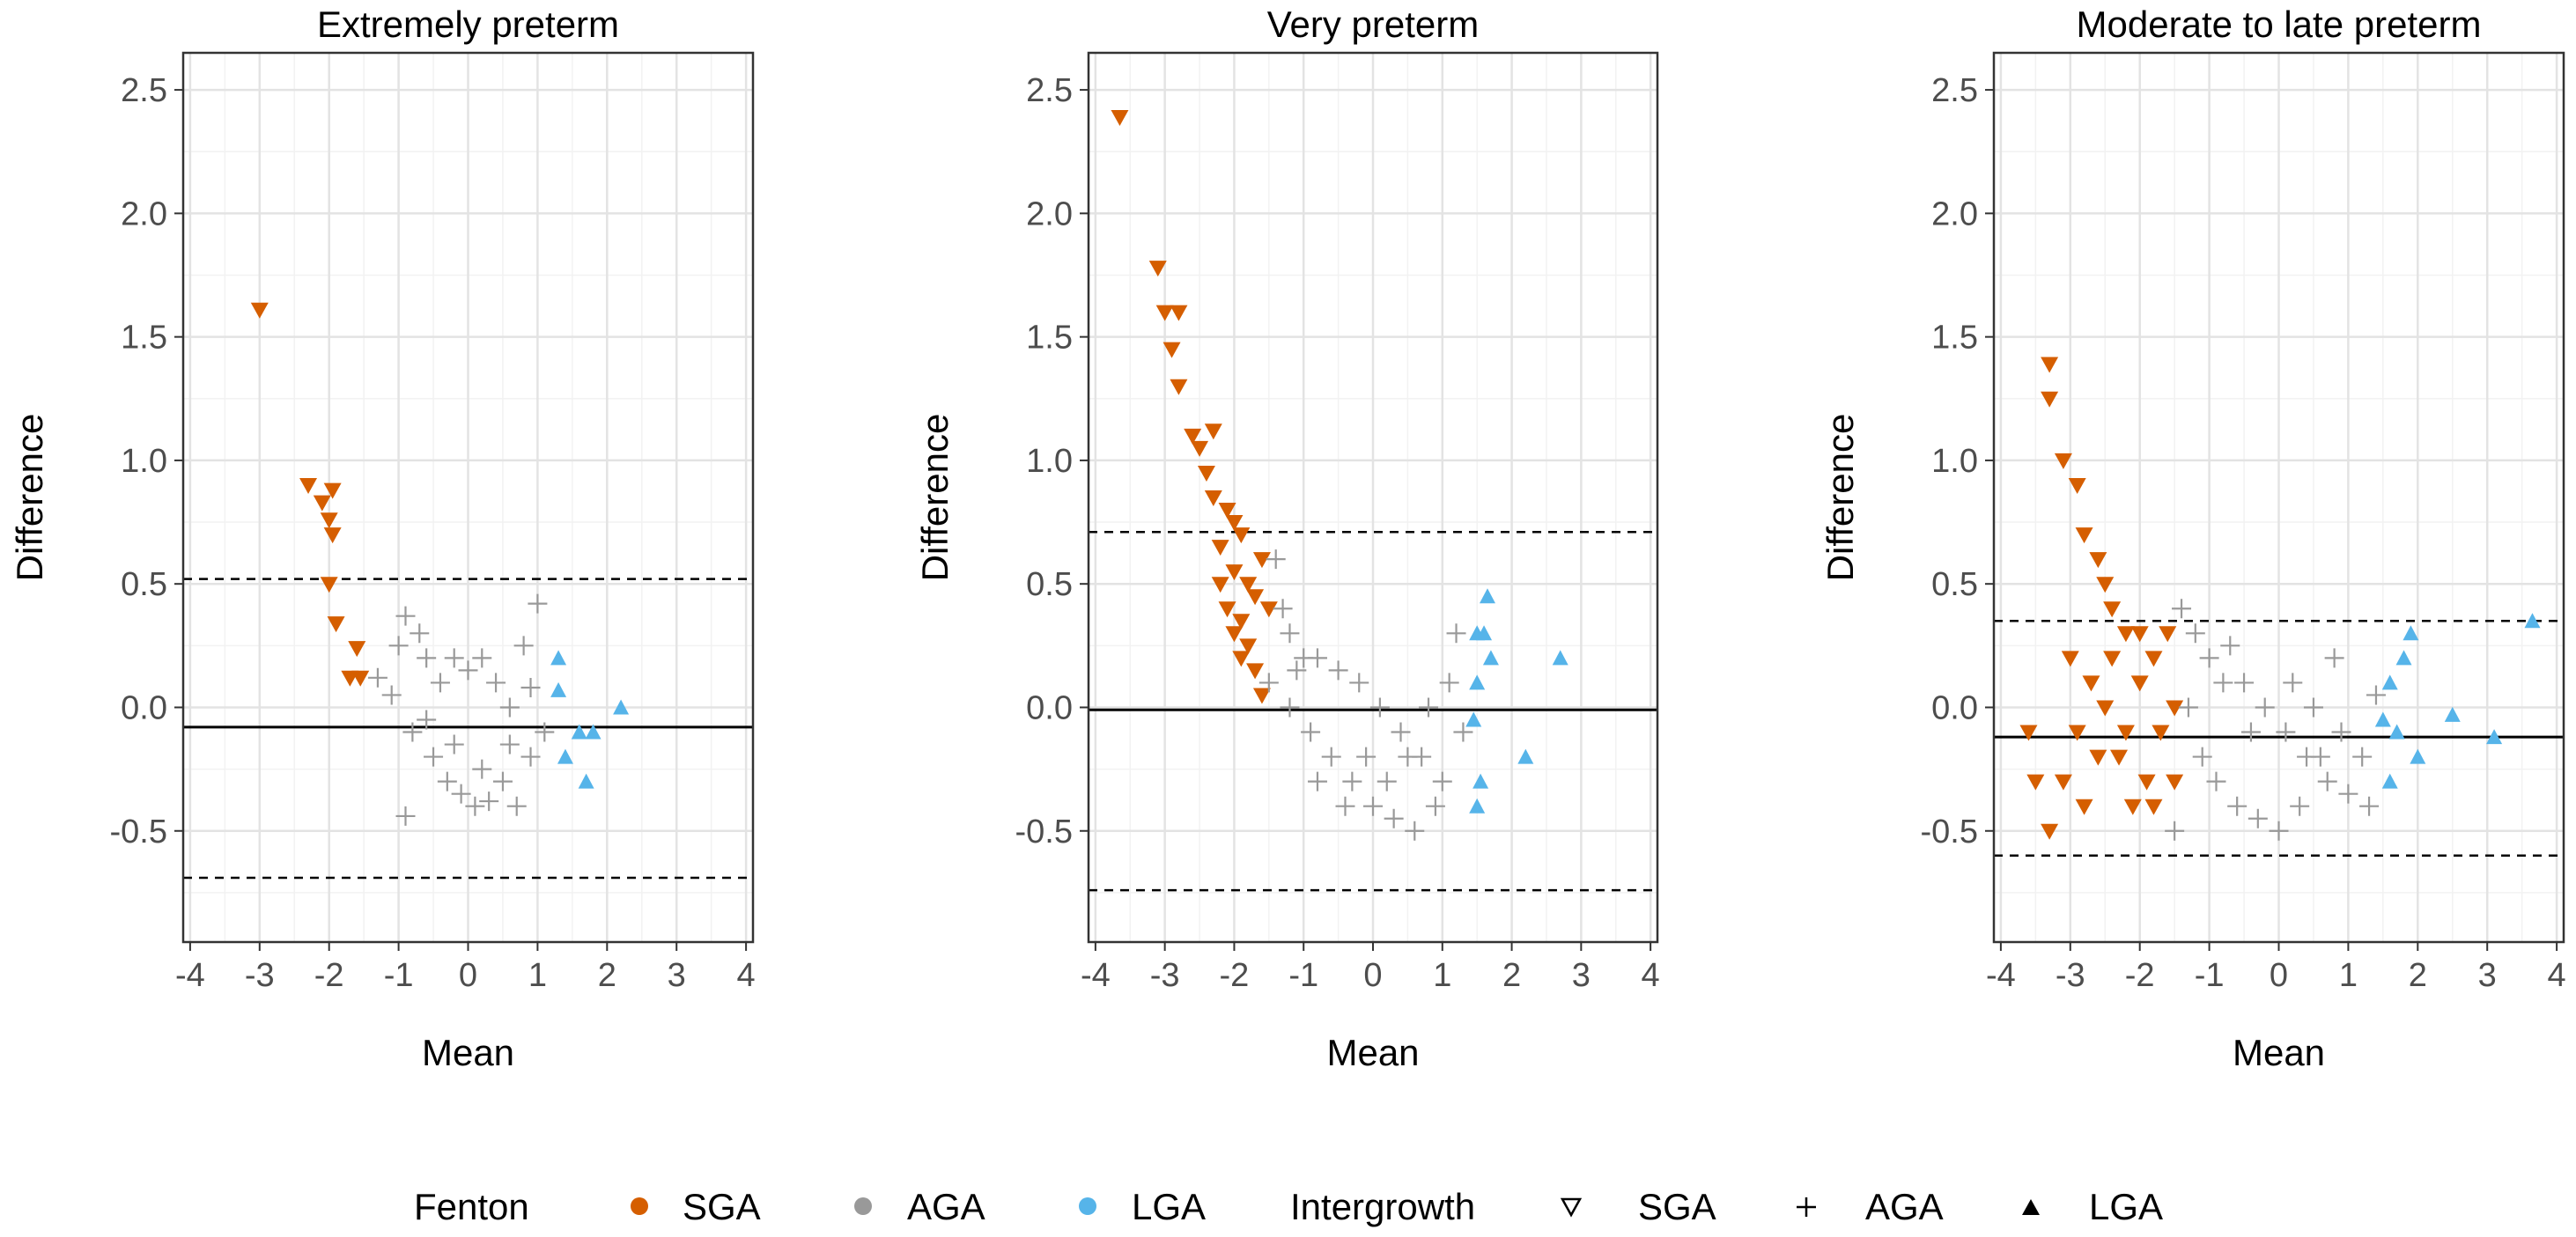  Describe the element at coordinates (1954, 90) in the screenshot. I see `y-tick-label: 2.5` at that location.